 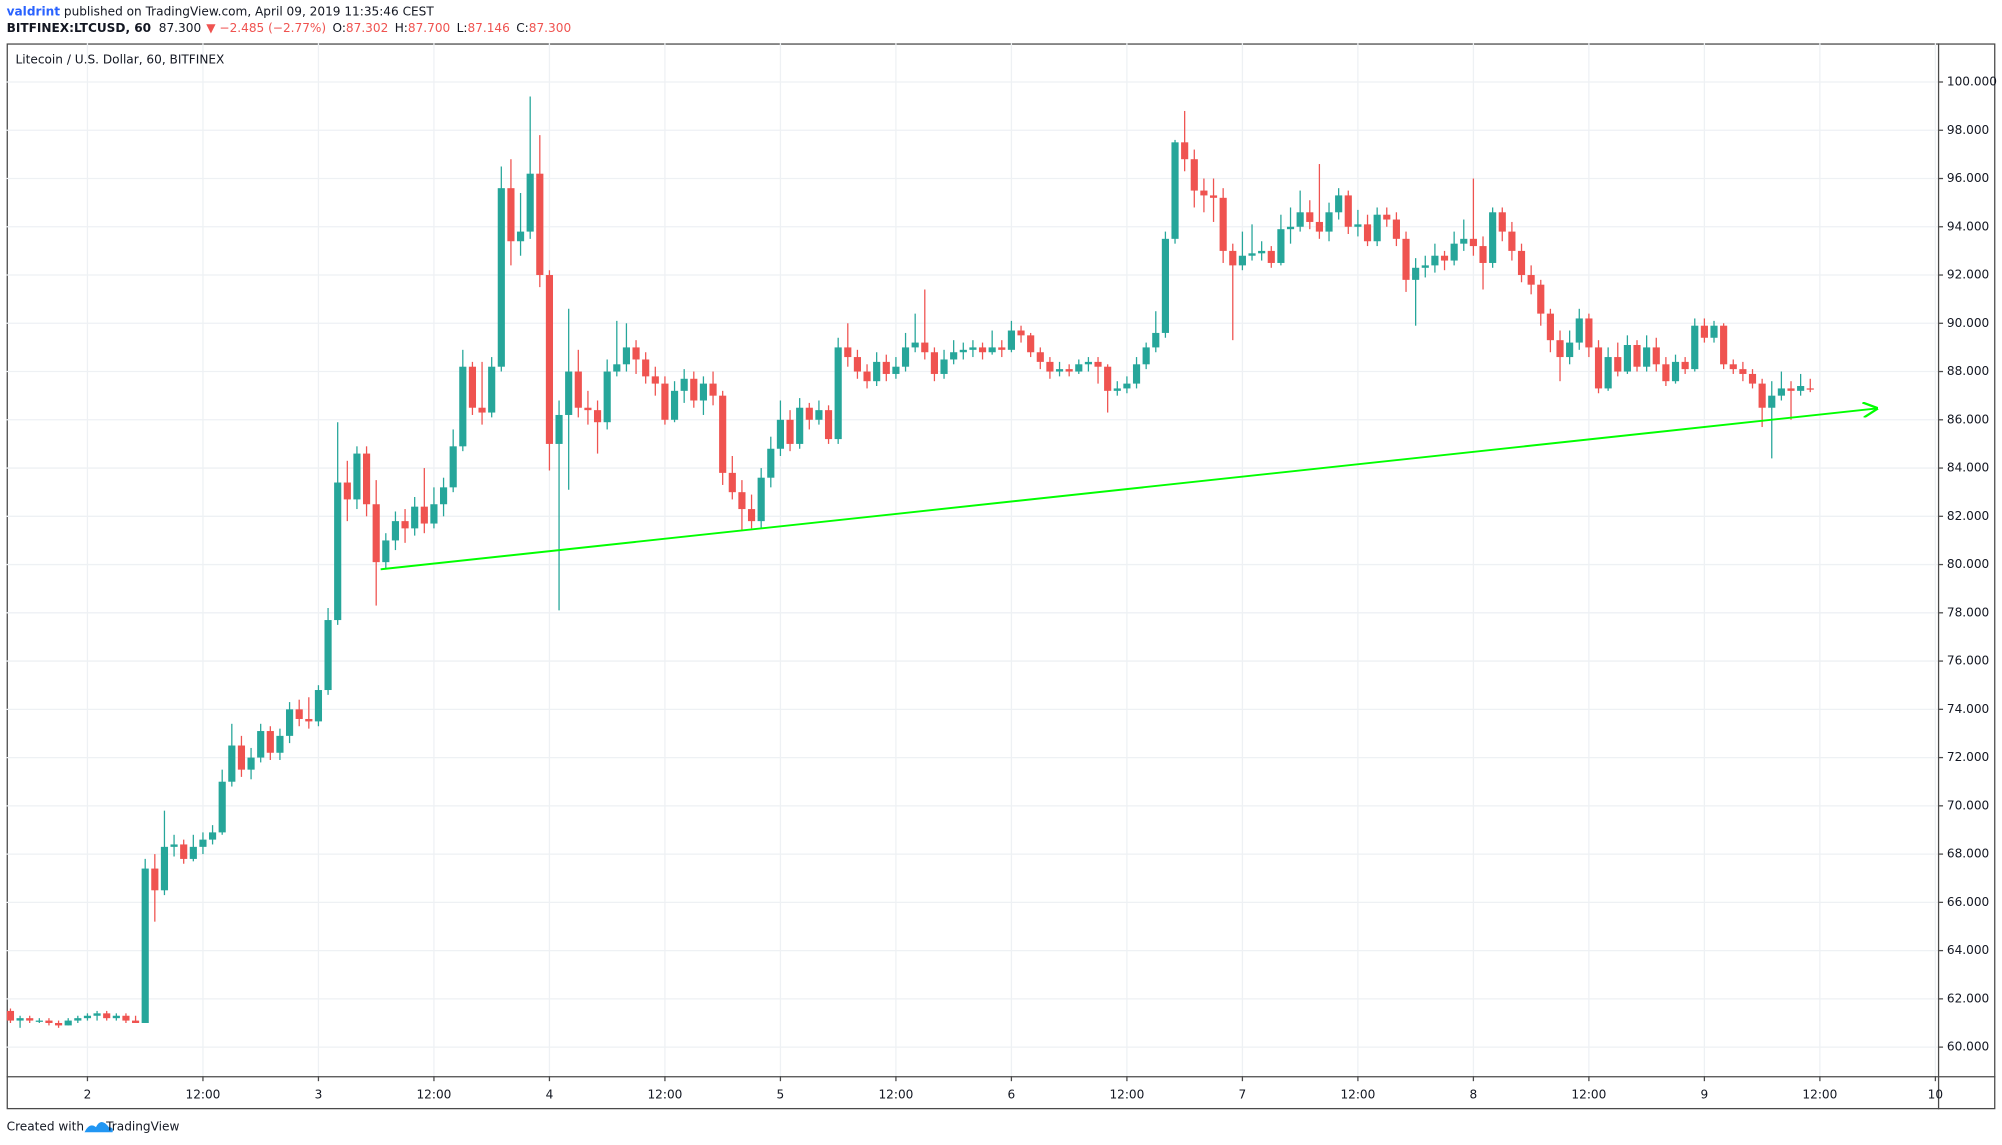 What do you see at coordinates (401, 28) in the screenshot?
I see `ohlc-label: H:` at bounding box center [401, 28].